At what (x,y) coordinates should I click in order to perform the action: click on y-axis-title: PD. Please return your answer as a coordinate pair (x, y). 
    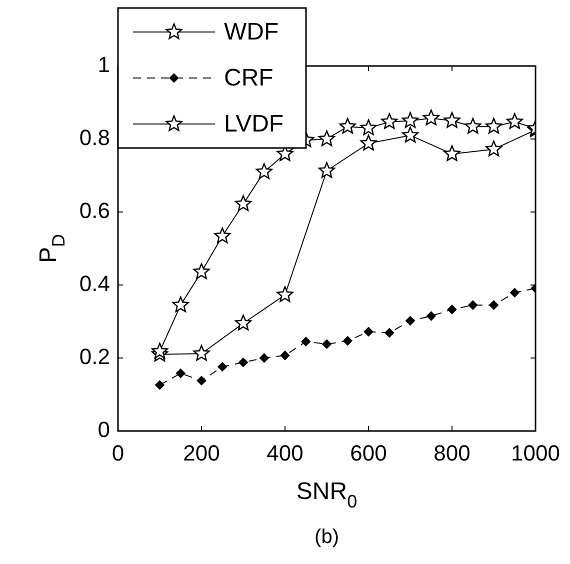
    Looking at the image, I should click on (51, 249).